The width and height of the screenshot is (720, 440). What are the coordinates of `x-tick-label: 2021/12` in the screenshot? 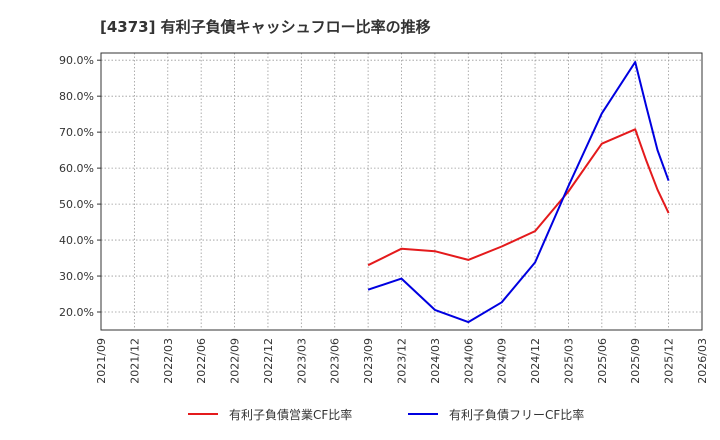 It's located at (134, 361).